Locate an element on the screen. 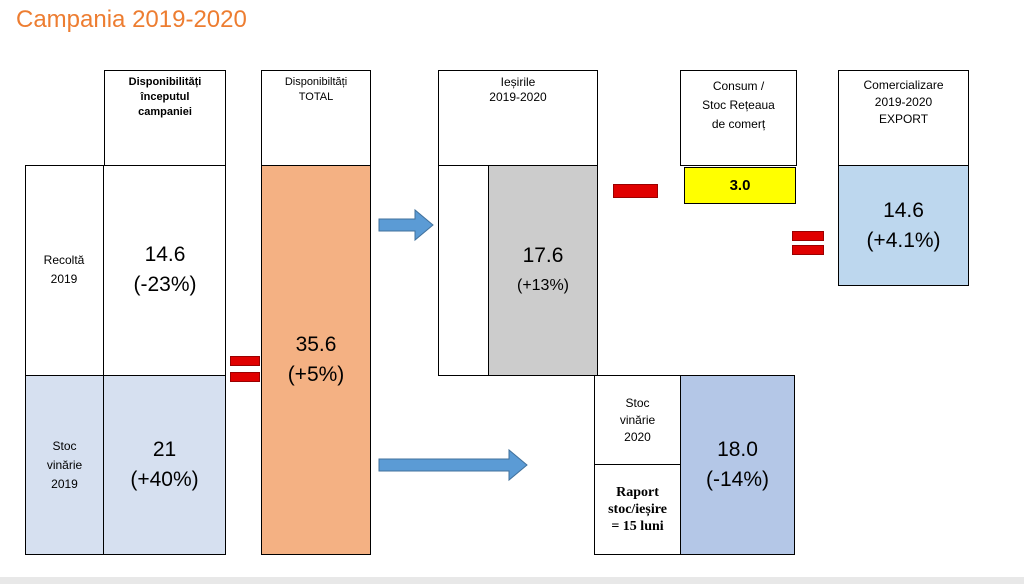  header-line: de comerț is located at coordinates (738, 124).